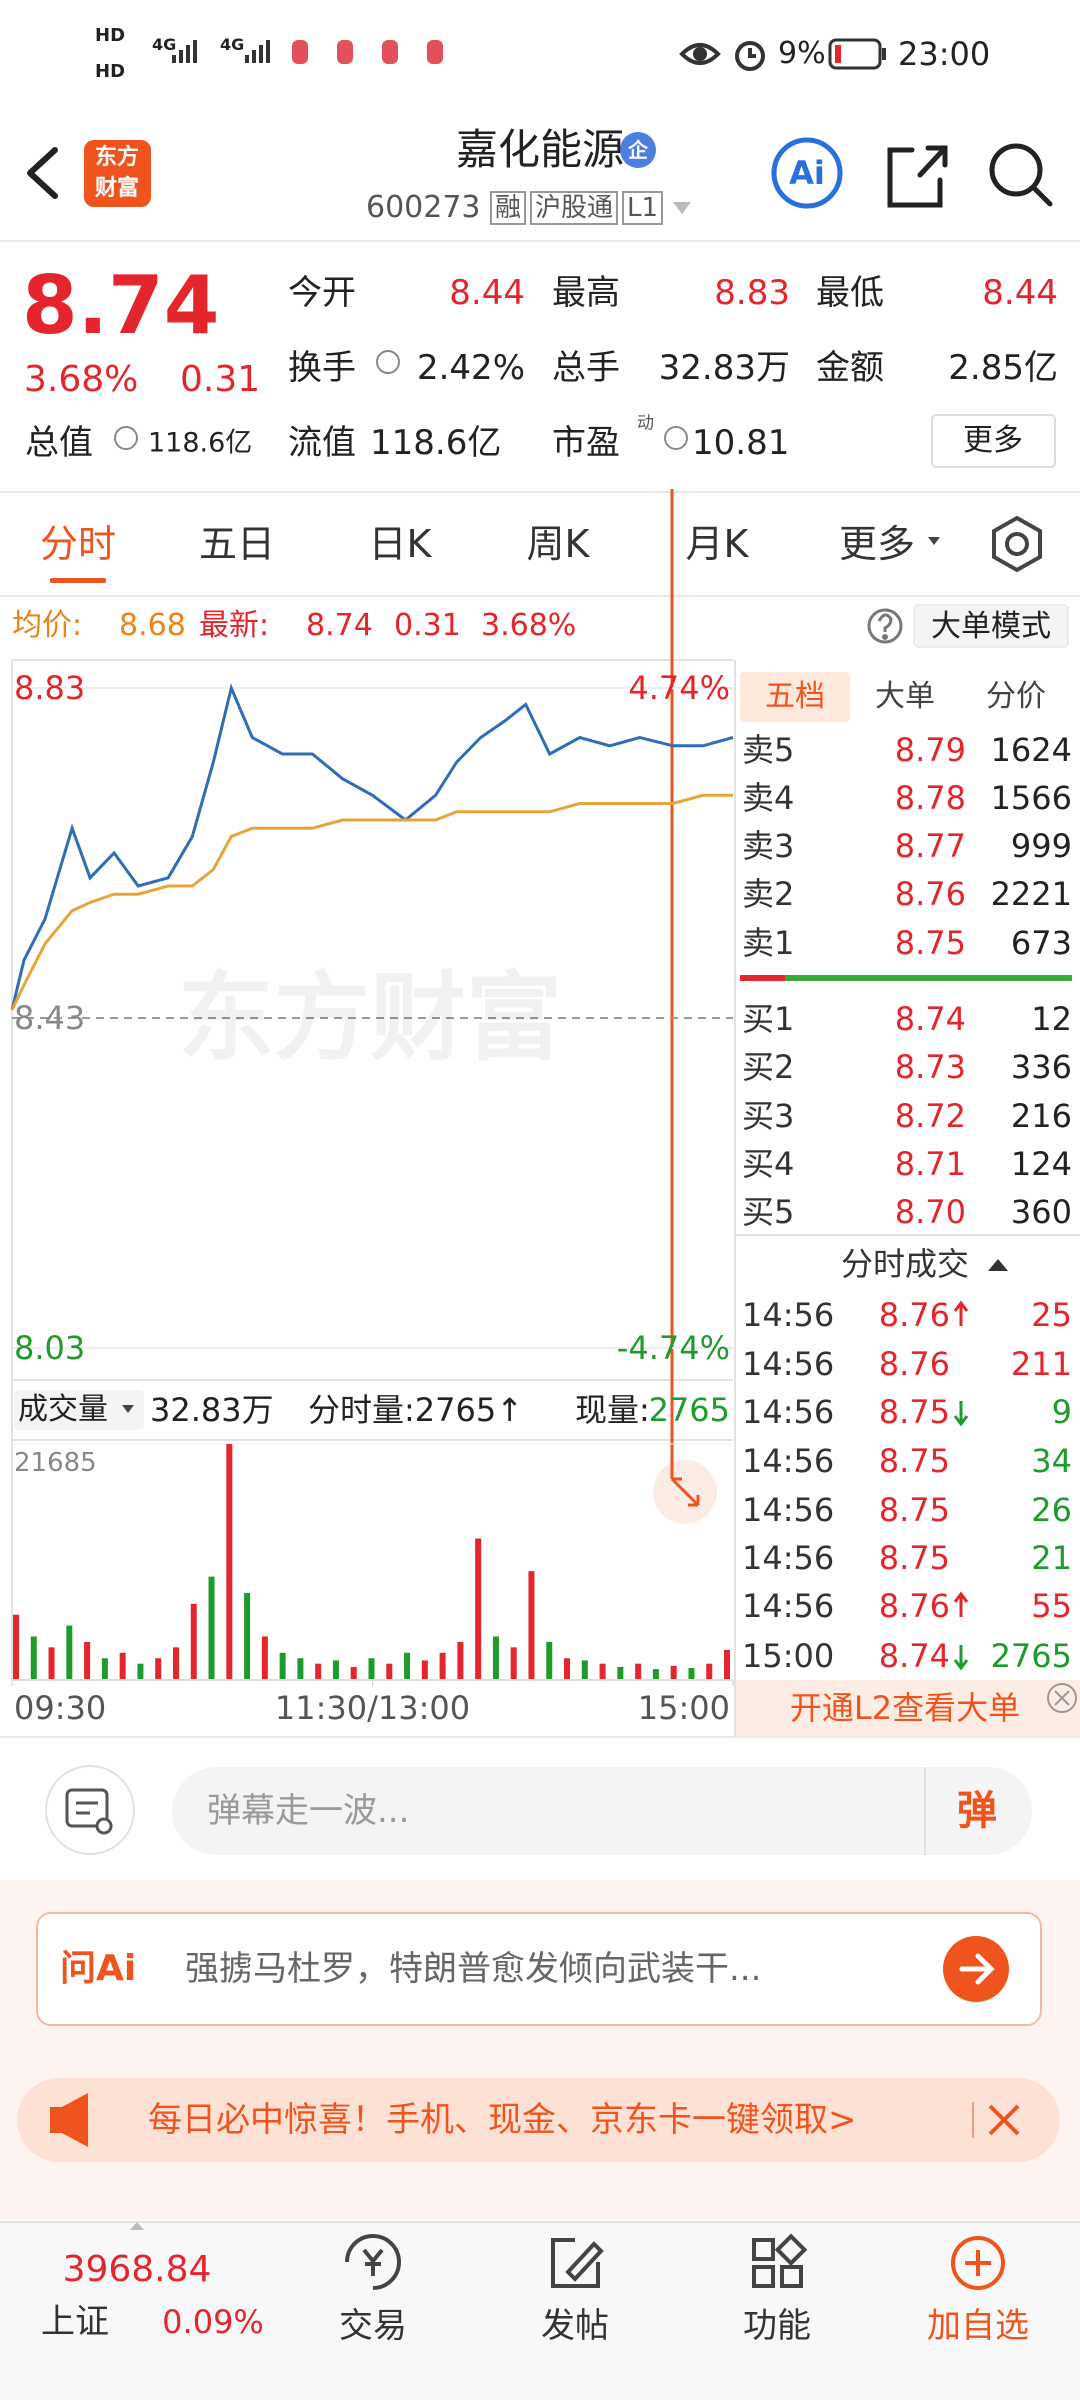 This screenshot has width=1080, height=2400. What do you see at coordinates (930, 846) in the screenshot?
I see `book-price: 8.77` at bounding box center [930, 846].